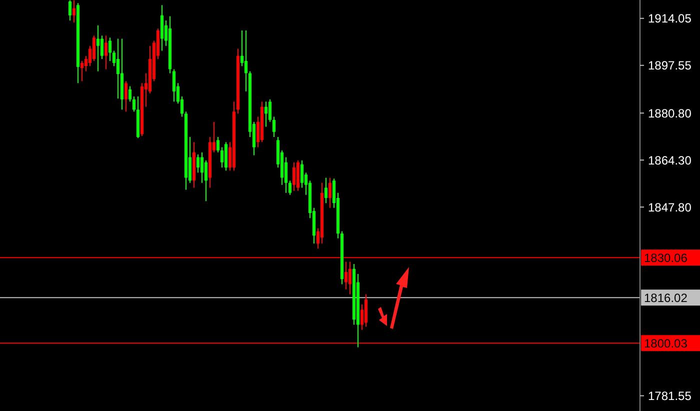 The height and width of the screenshot is (411, 700). I want to click on y-tick-label: 1880.80, so click(670, 113).